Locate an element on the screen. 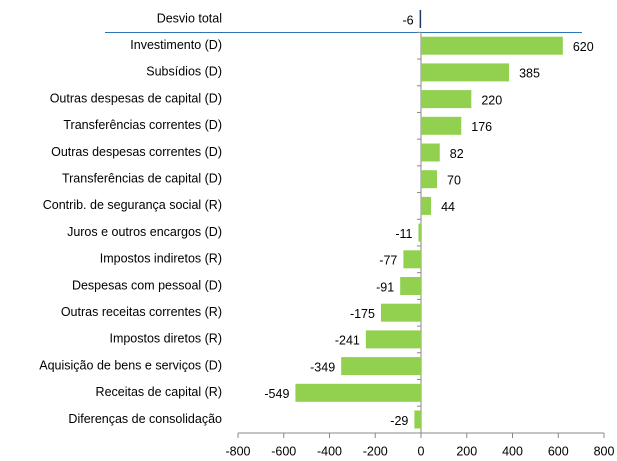 This screenshot has width=617, height=461. value-label: -241 is located at coordinates (347, 341).